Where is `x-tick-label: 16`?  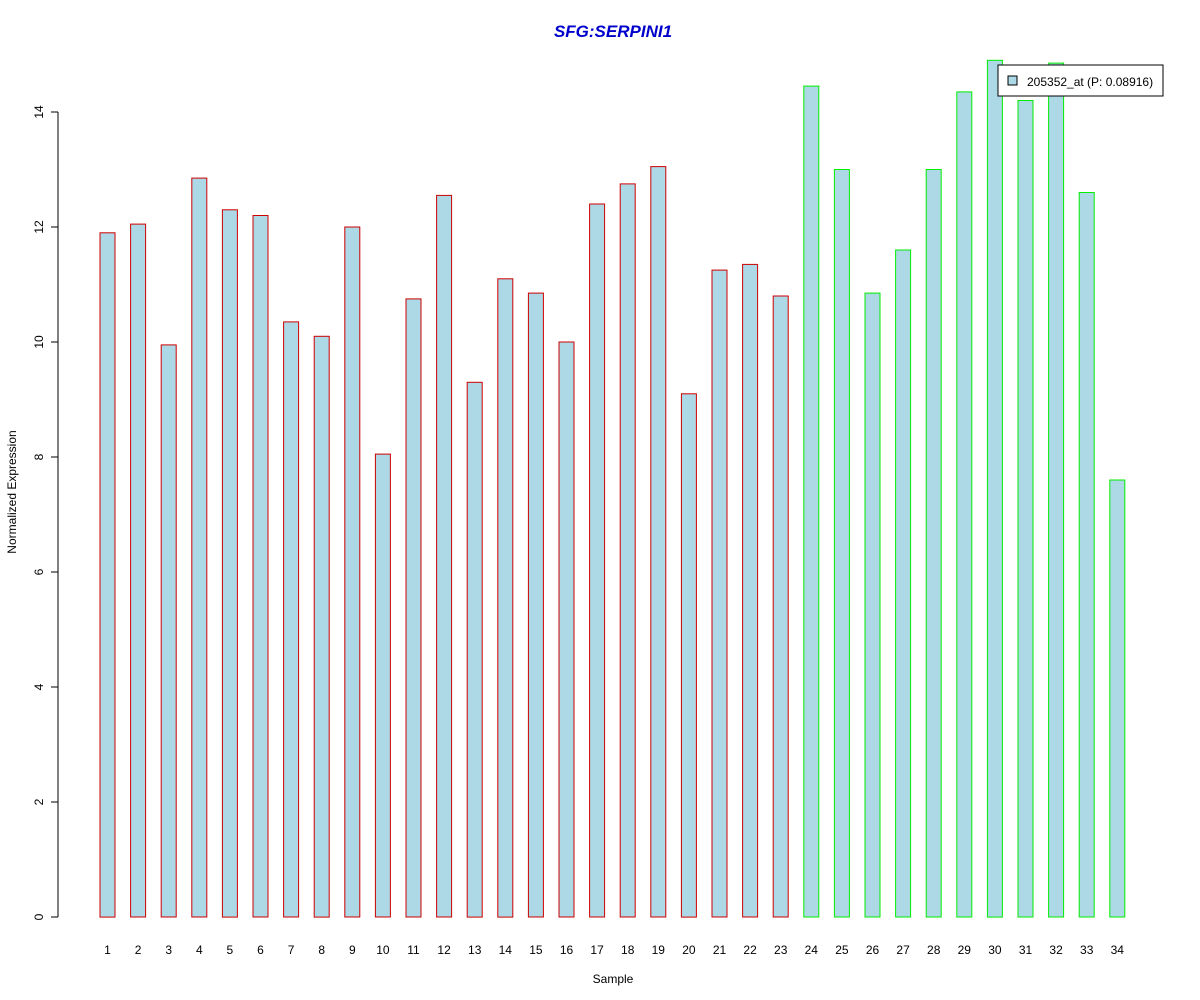 x-tick-label: 16 is located at coordinates (567, 950).